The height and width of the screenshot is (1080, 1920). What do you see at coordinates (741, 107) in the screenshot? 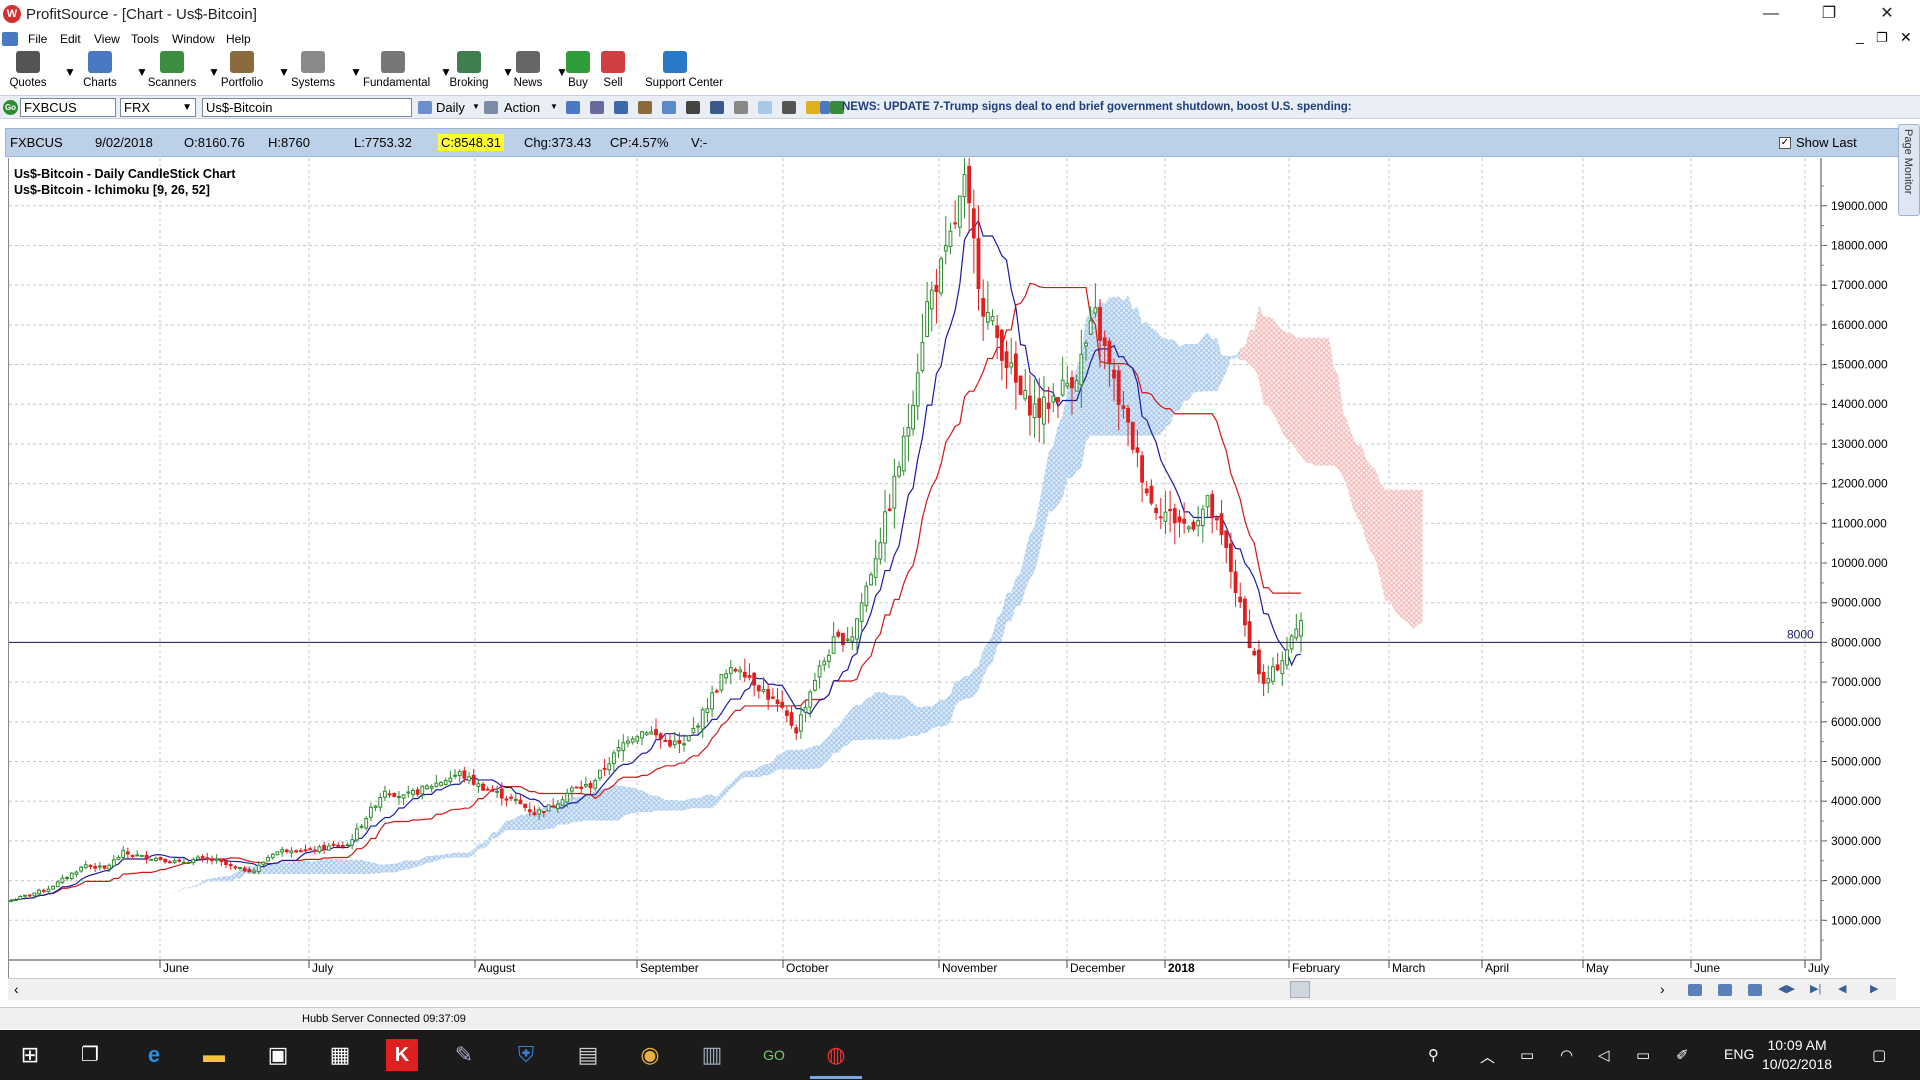
I see `plot-icon` at bounding box center [741, 107].